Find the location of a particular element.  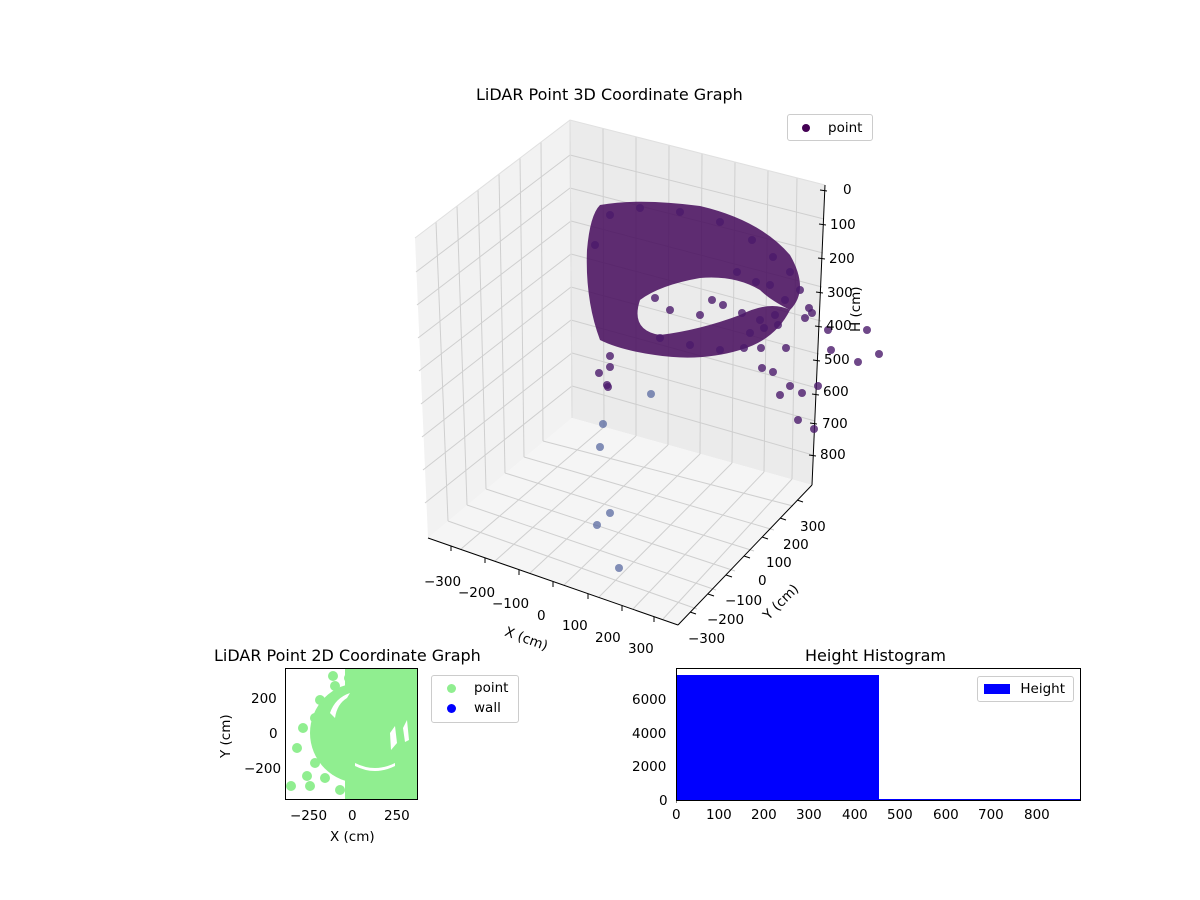

y-tick: 100 is located at coordinates (779, 563).